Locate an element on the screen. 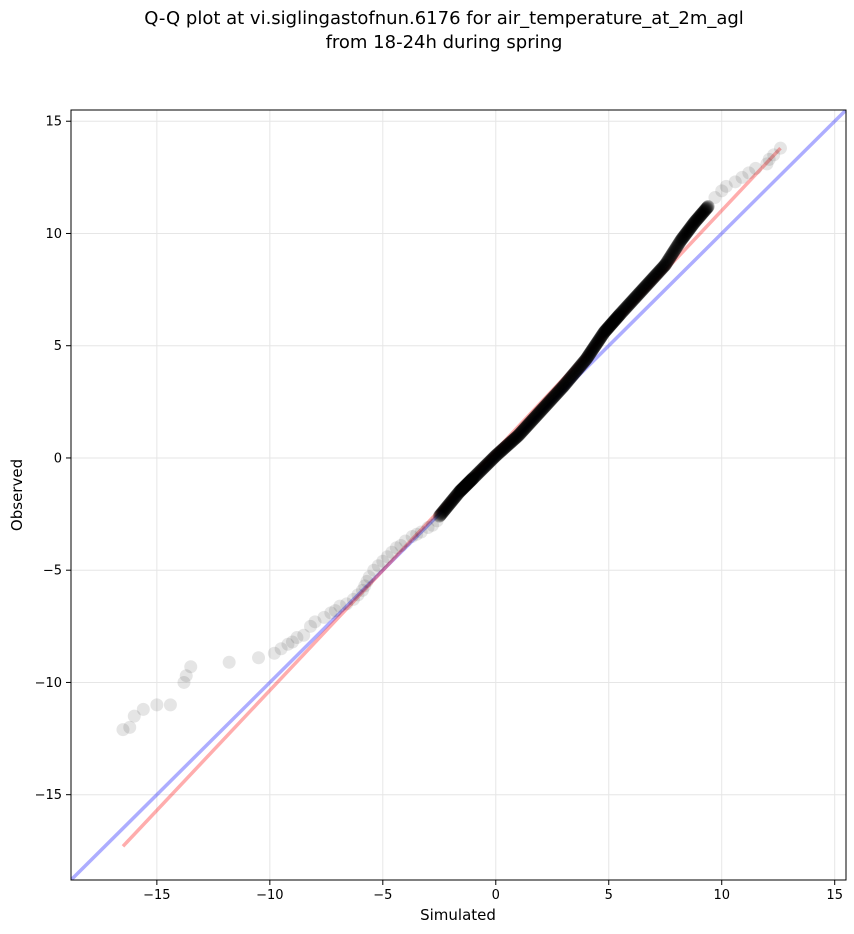 Image resolution: width=854 pixels, height=934 pixels. y-tick-label: −15 is located at coordinates (48, 795).